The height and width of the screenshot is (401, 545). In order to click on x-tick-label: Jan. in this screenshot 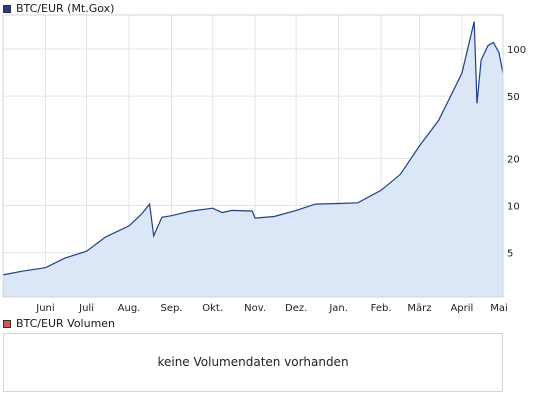, I will do `click(338, 308)`.